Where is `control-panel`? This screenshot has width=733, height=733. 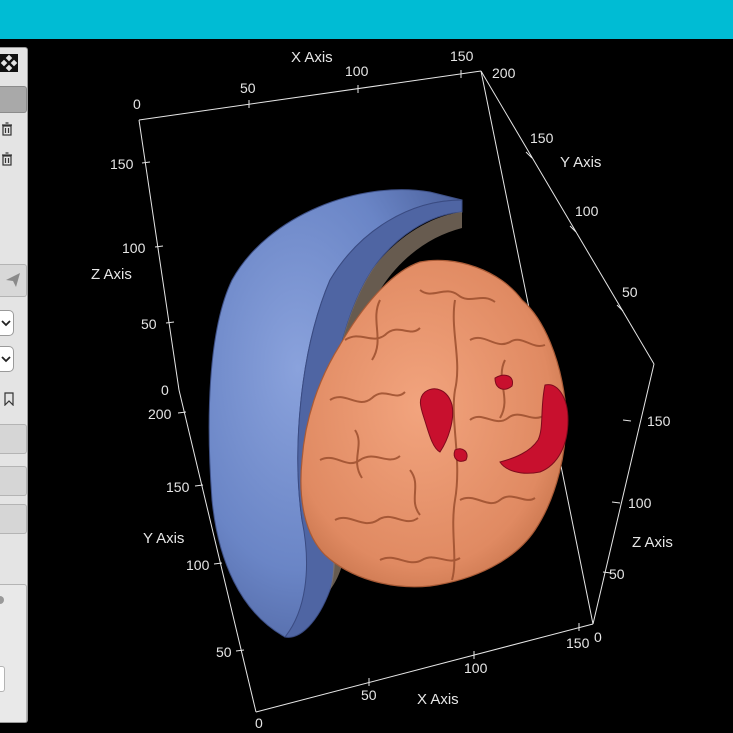
control-panel is located at coordinates (14, 385).